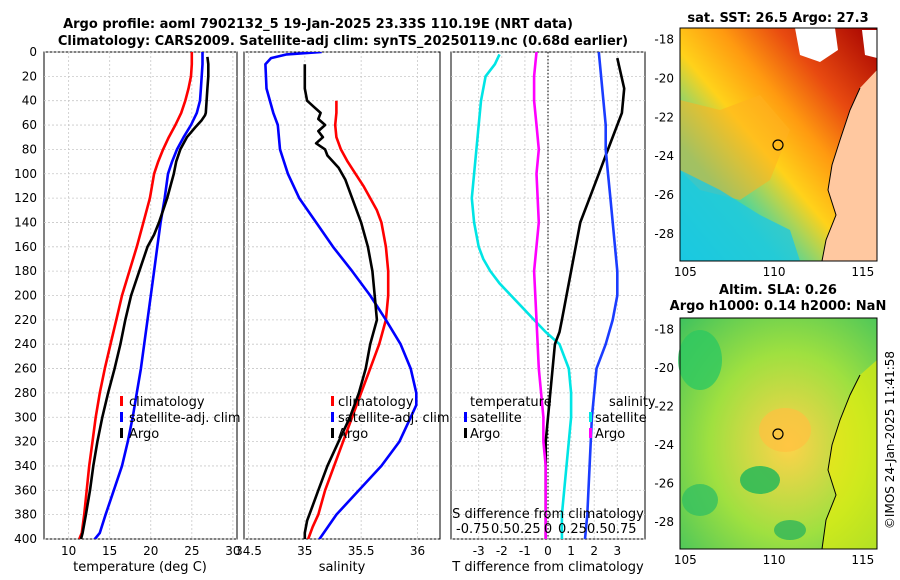 The image size is (900, 580). I want to click on sst-map-title: sat. SST: 26.5 Argo: 27.3, so click(777, 18).